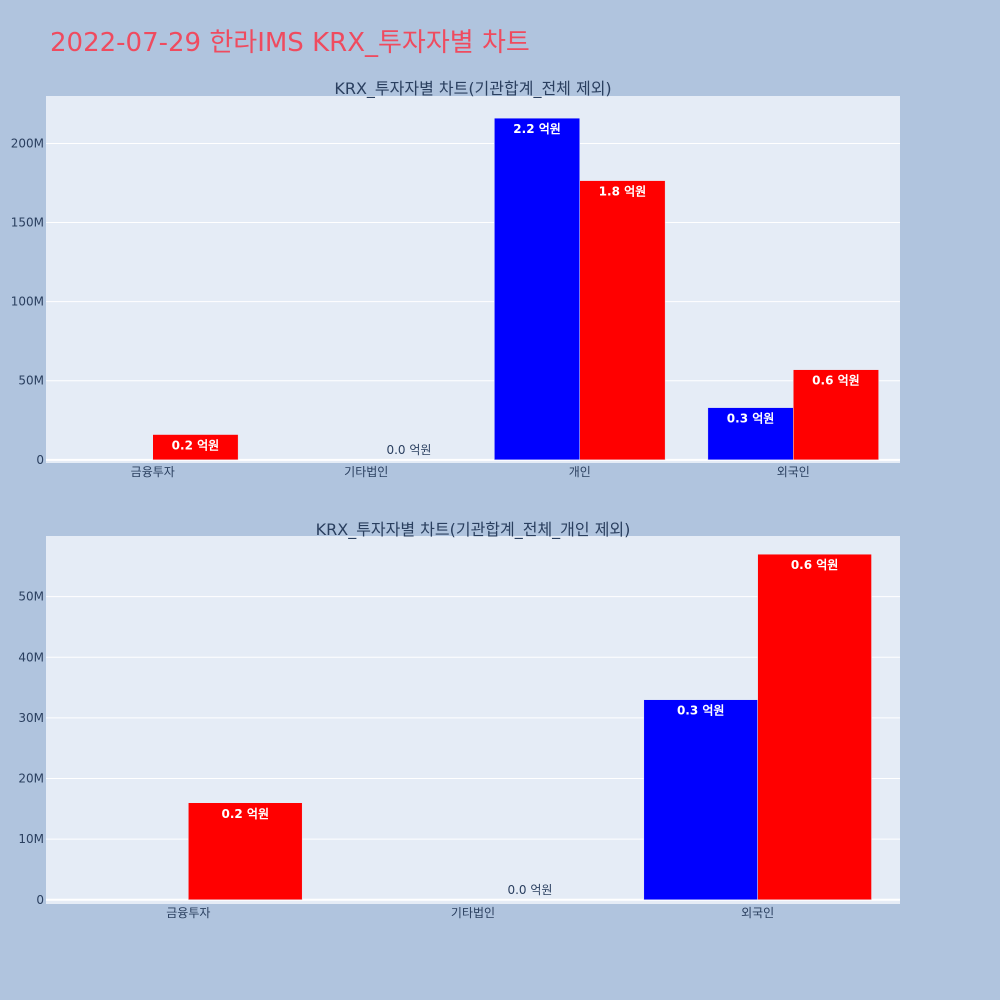 This screenshot has height=1000, width=1000. What do you see at coordinates (473, 530) in the screenshot?
I see `chart-title: KRX_투자자별 차트(기관합계_전체_개인 제외)` at bounding box center [473, 530].